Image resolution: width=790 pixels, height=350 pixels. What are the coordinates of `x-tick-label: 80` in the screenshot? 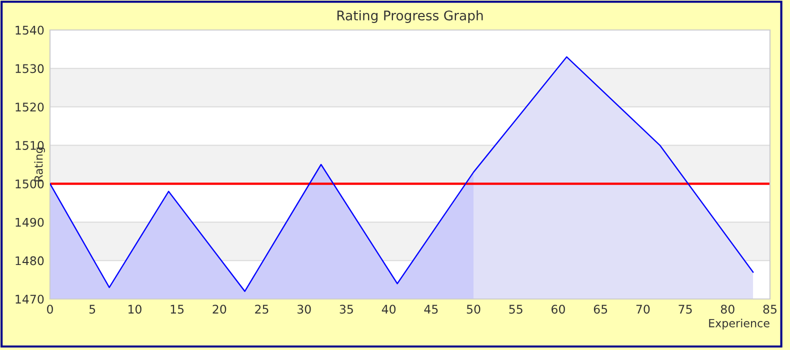 It's located at (727, 309).